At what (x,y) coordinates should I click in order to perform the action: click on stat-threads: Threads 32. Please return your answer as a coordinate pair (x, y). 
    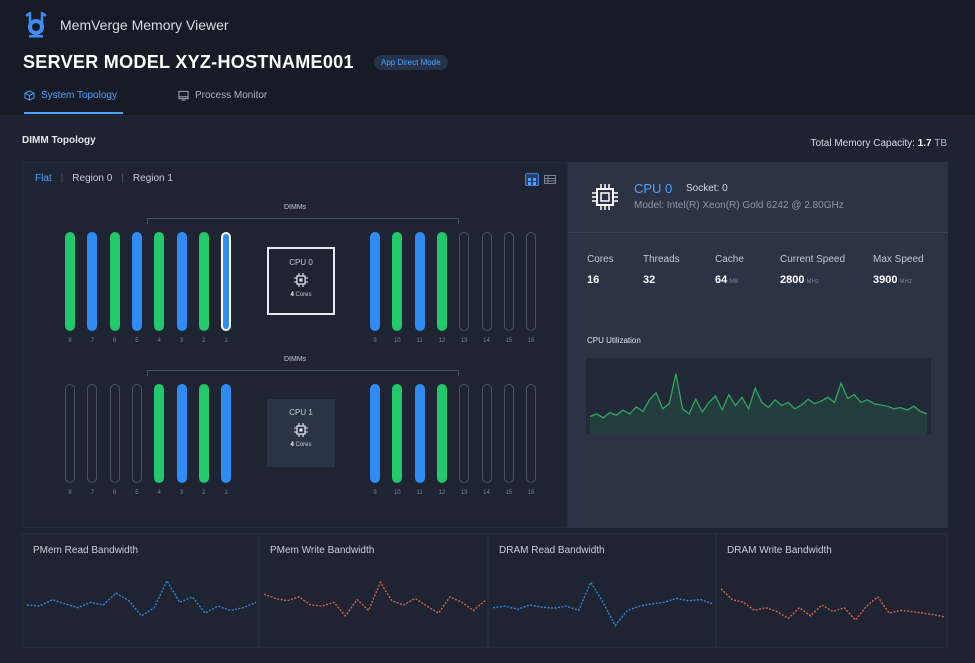
    Looking at the image, I should click on (661, 270).